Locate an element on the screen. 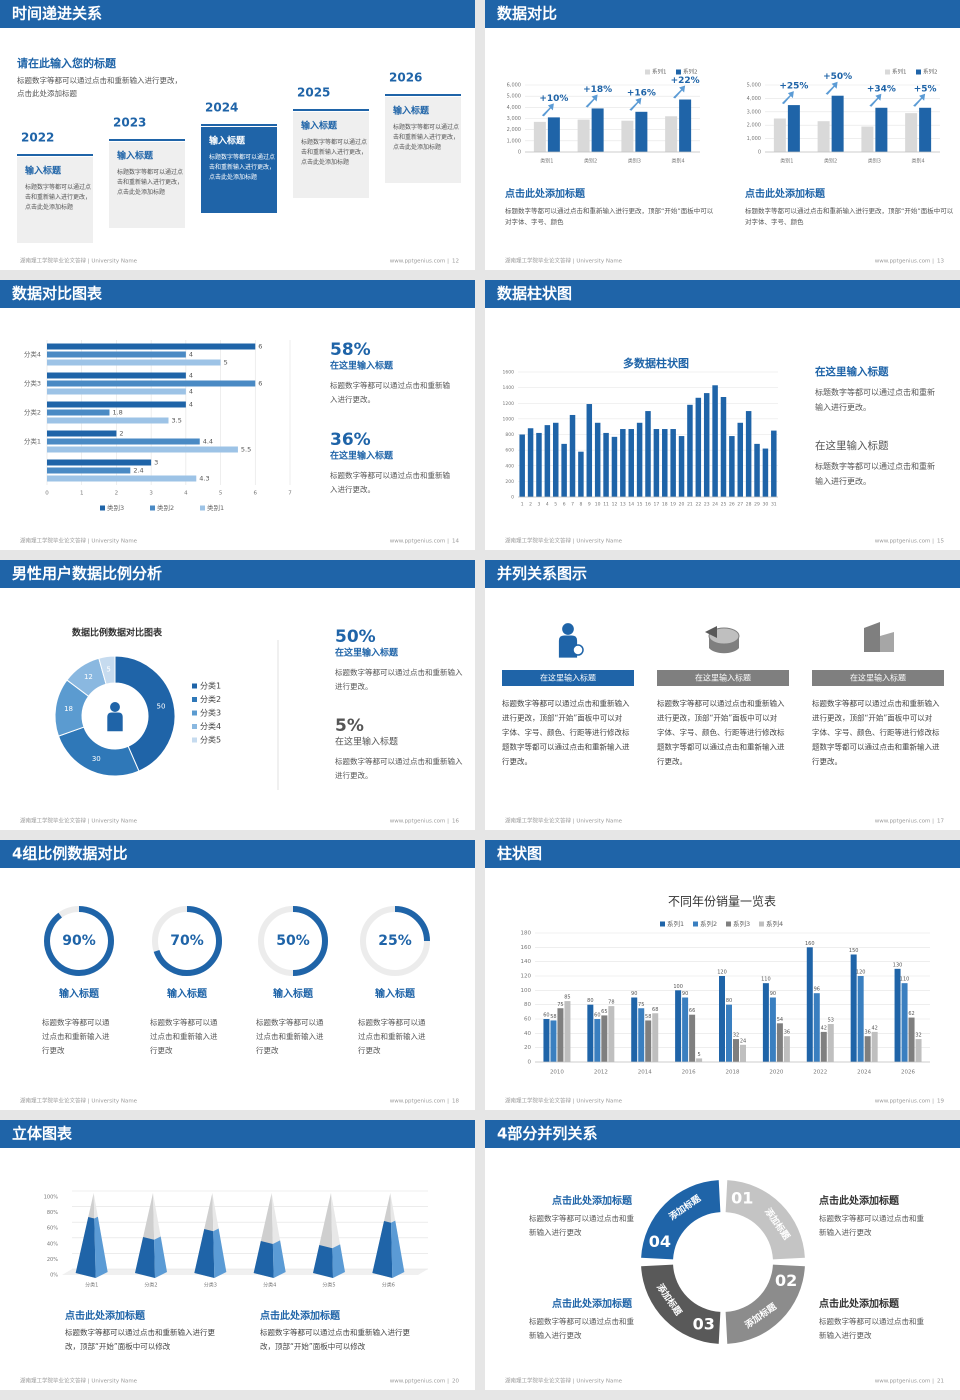 The image size is (960, 1400). donut-slice is located at coordinates (145, 713).